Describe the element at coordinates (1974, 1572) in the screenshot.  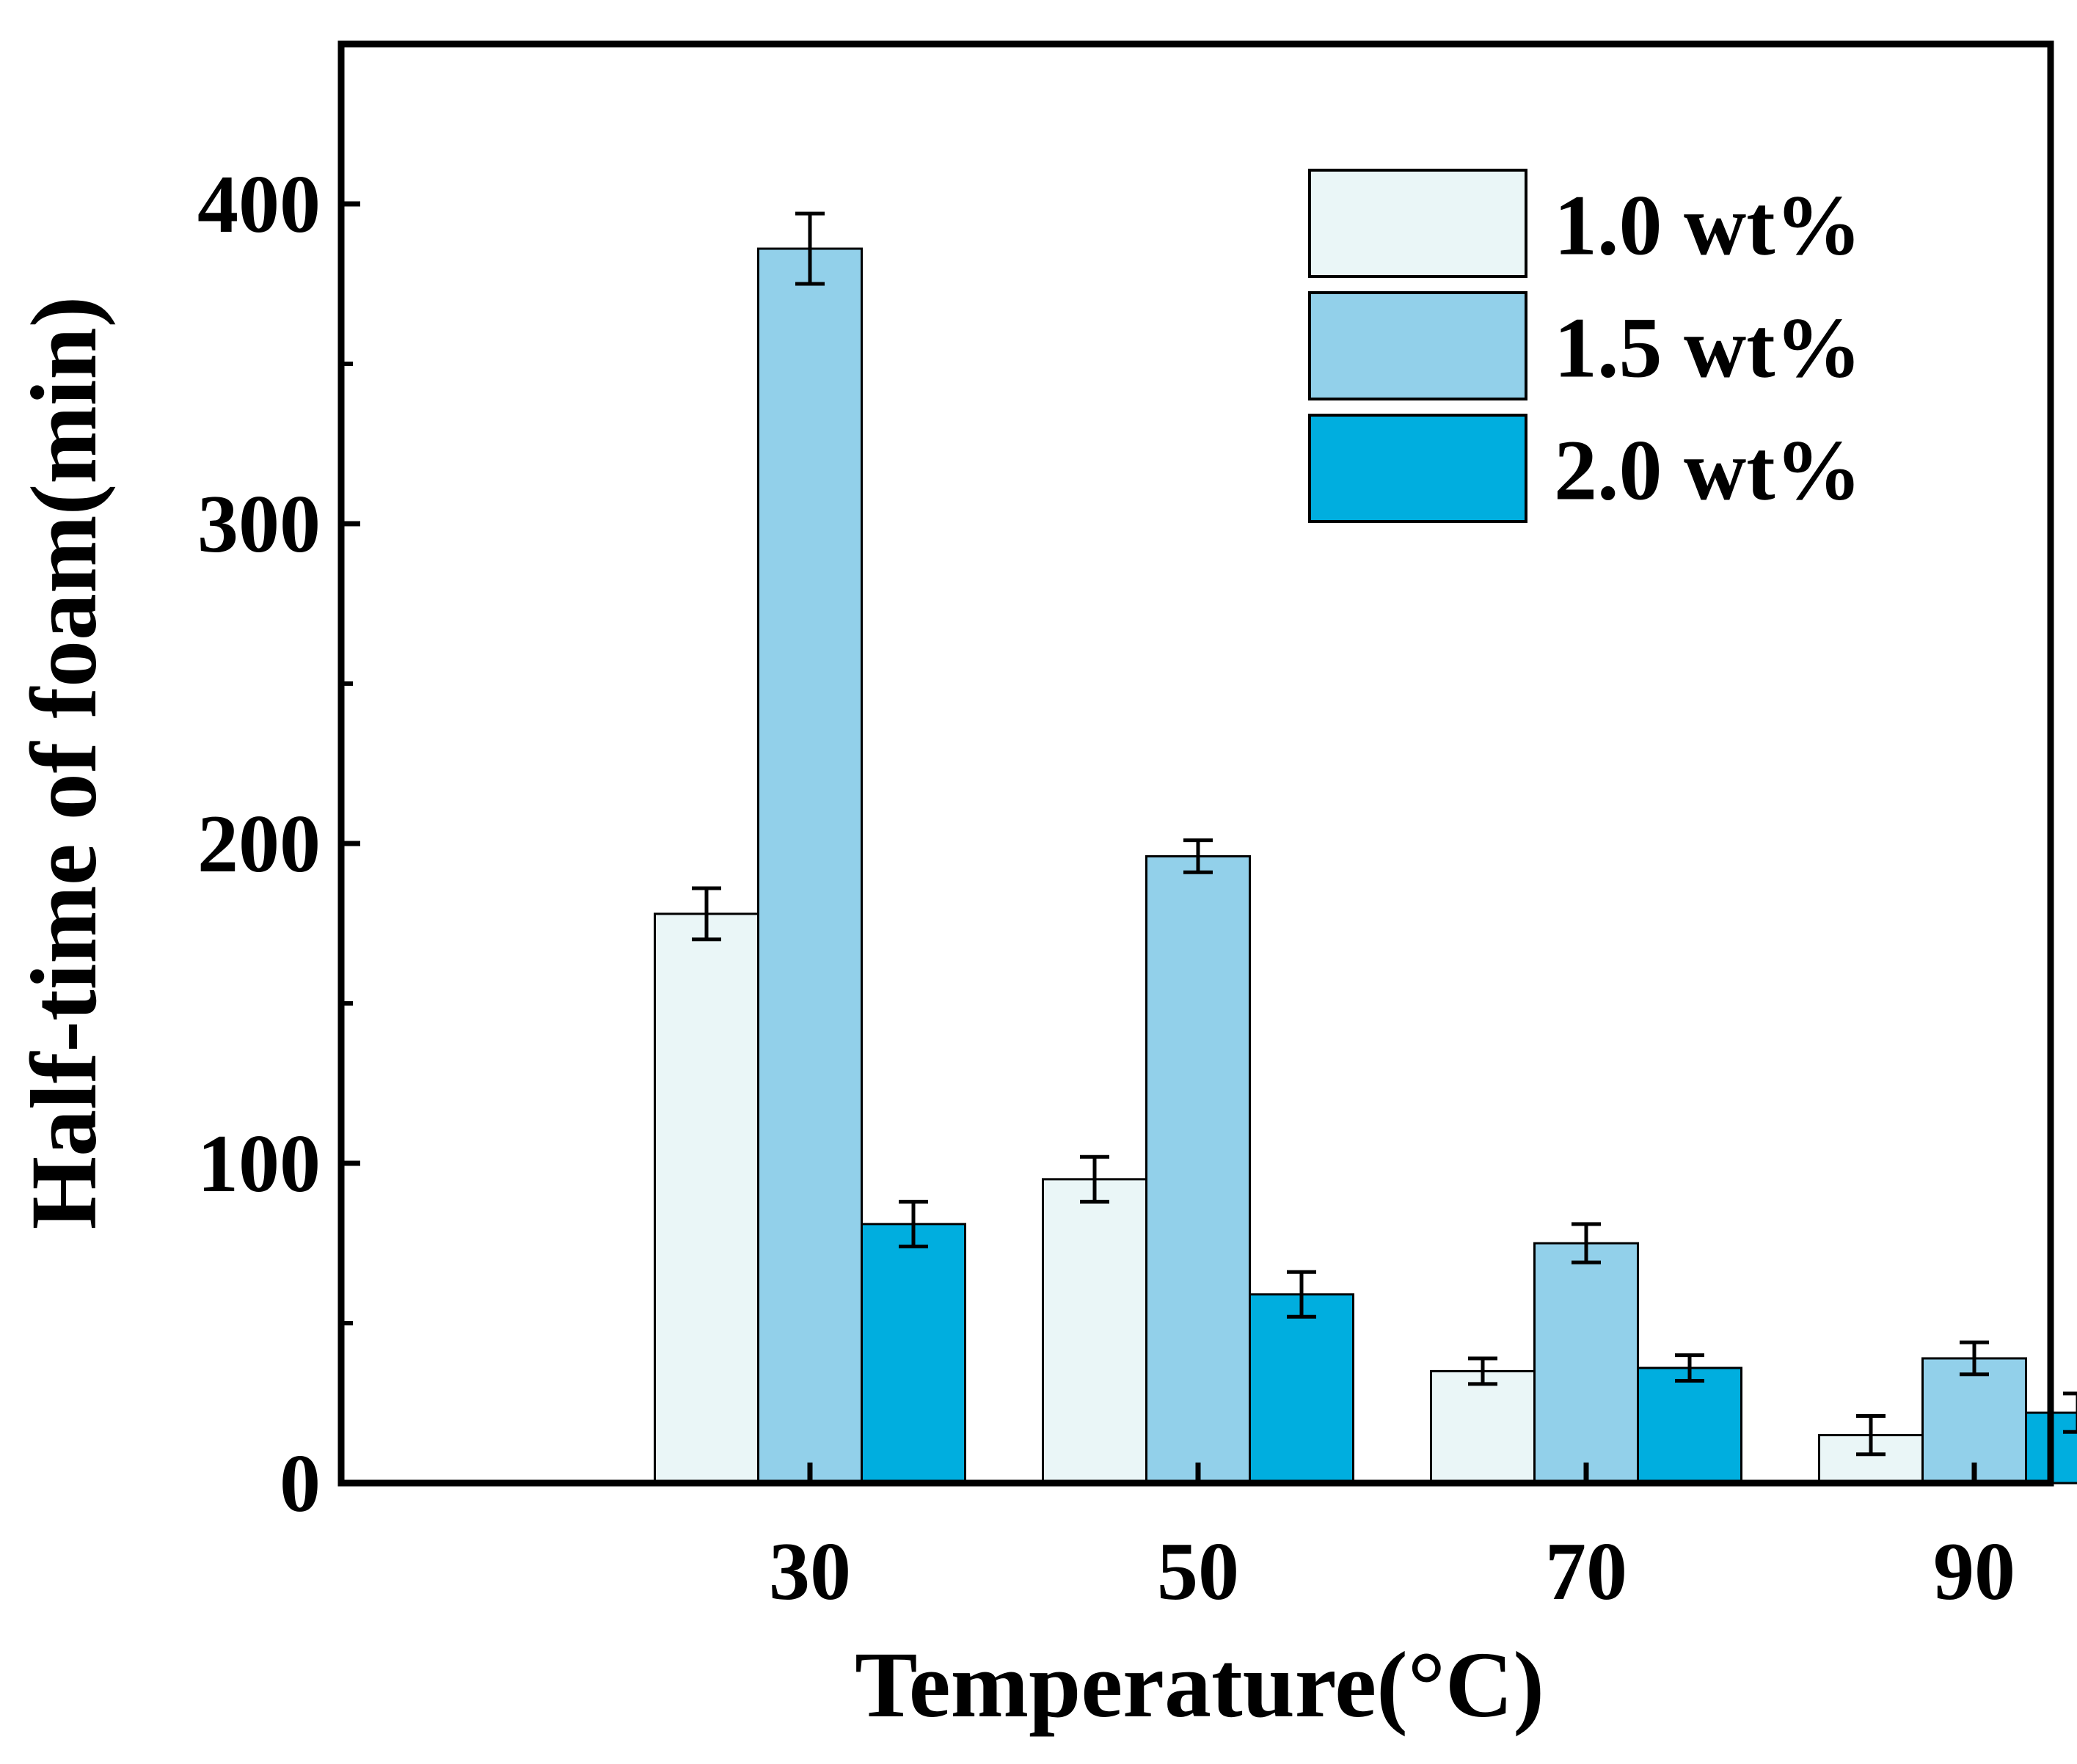
I see `x-tick-label-90: 90` at that location.